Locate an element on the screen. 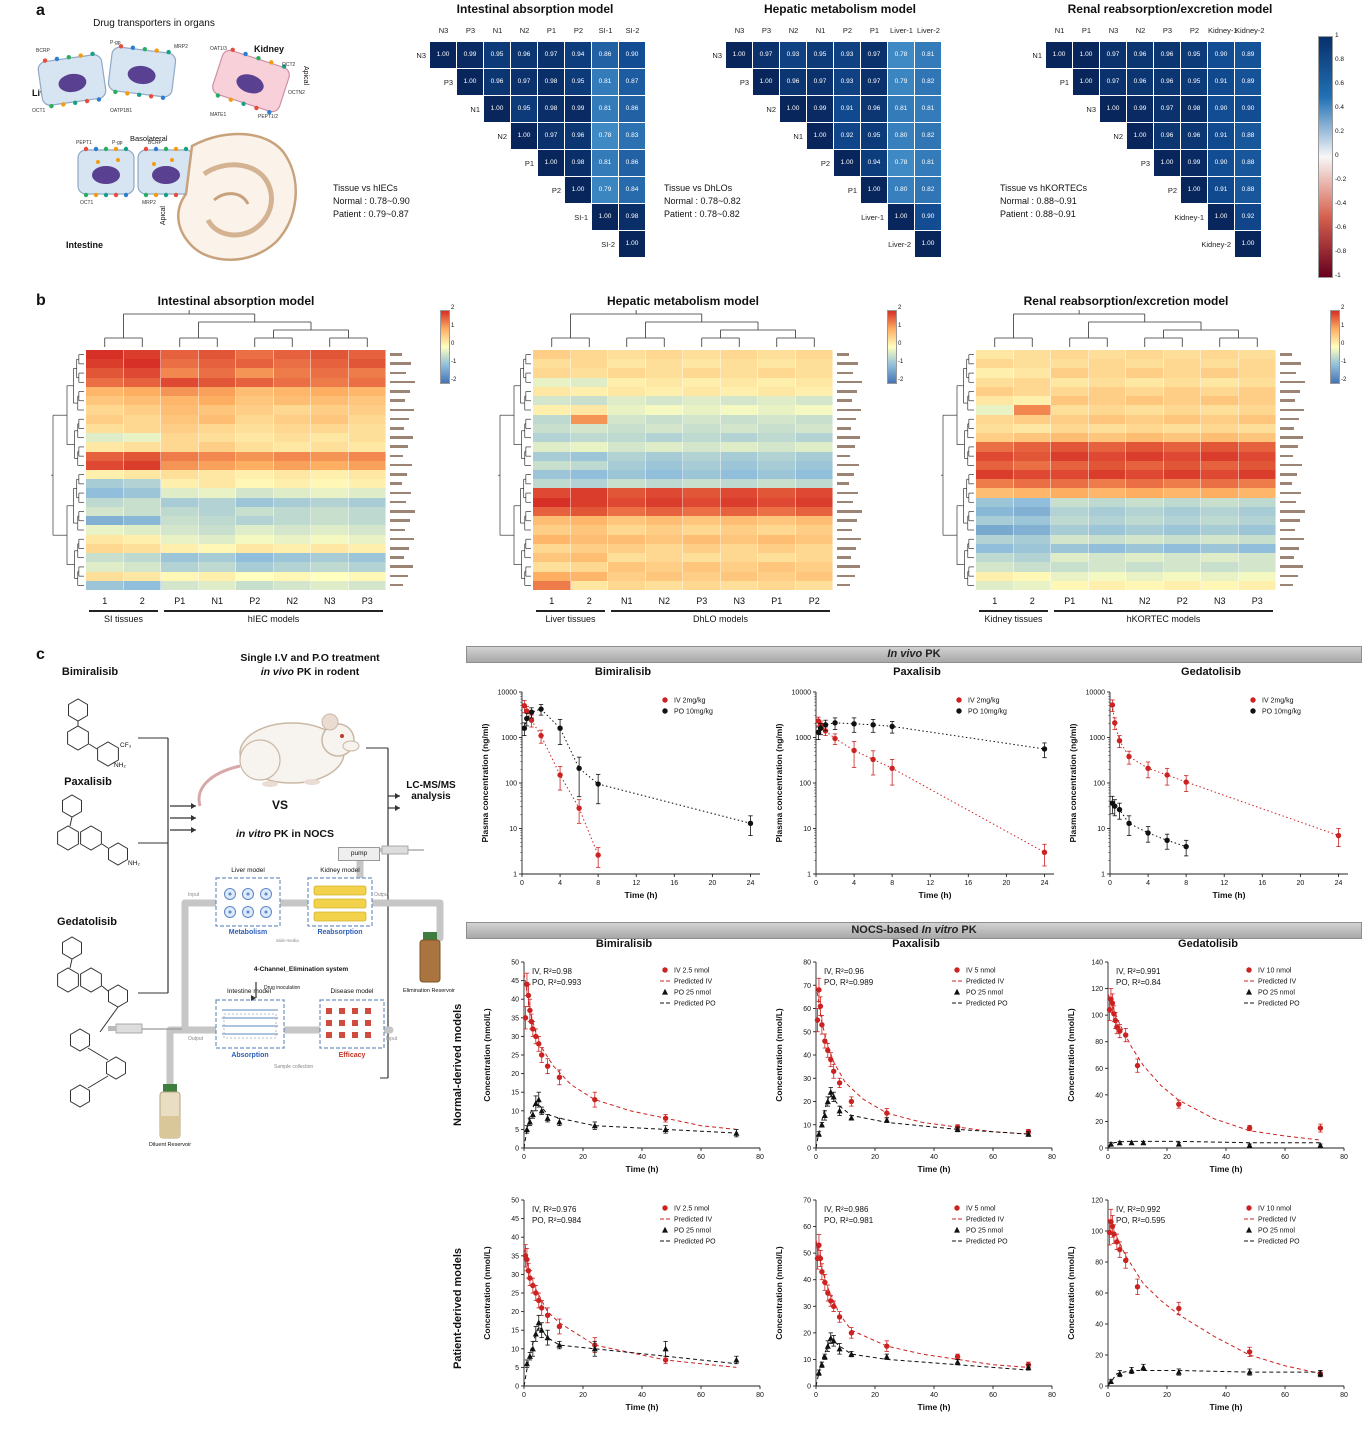 This screenshot has width=1368, height=1445. colorbar-tick: 0.8 is located at coordinates (1340, 59).